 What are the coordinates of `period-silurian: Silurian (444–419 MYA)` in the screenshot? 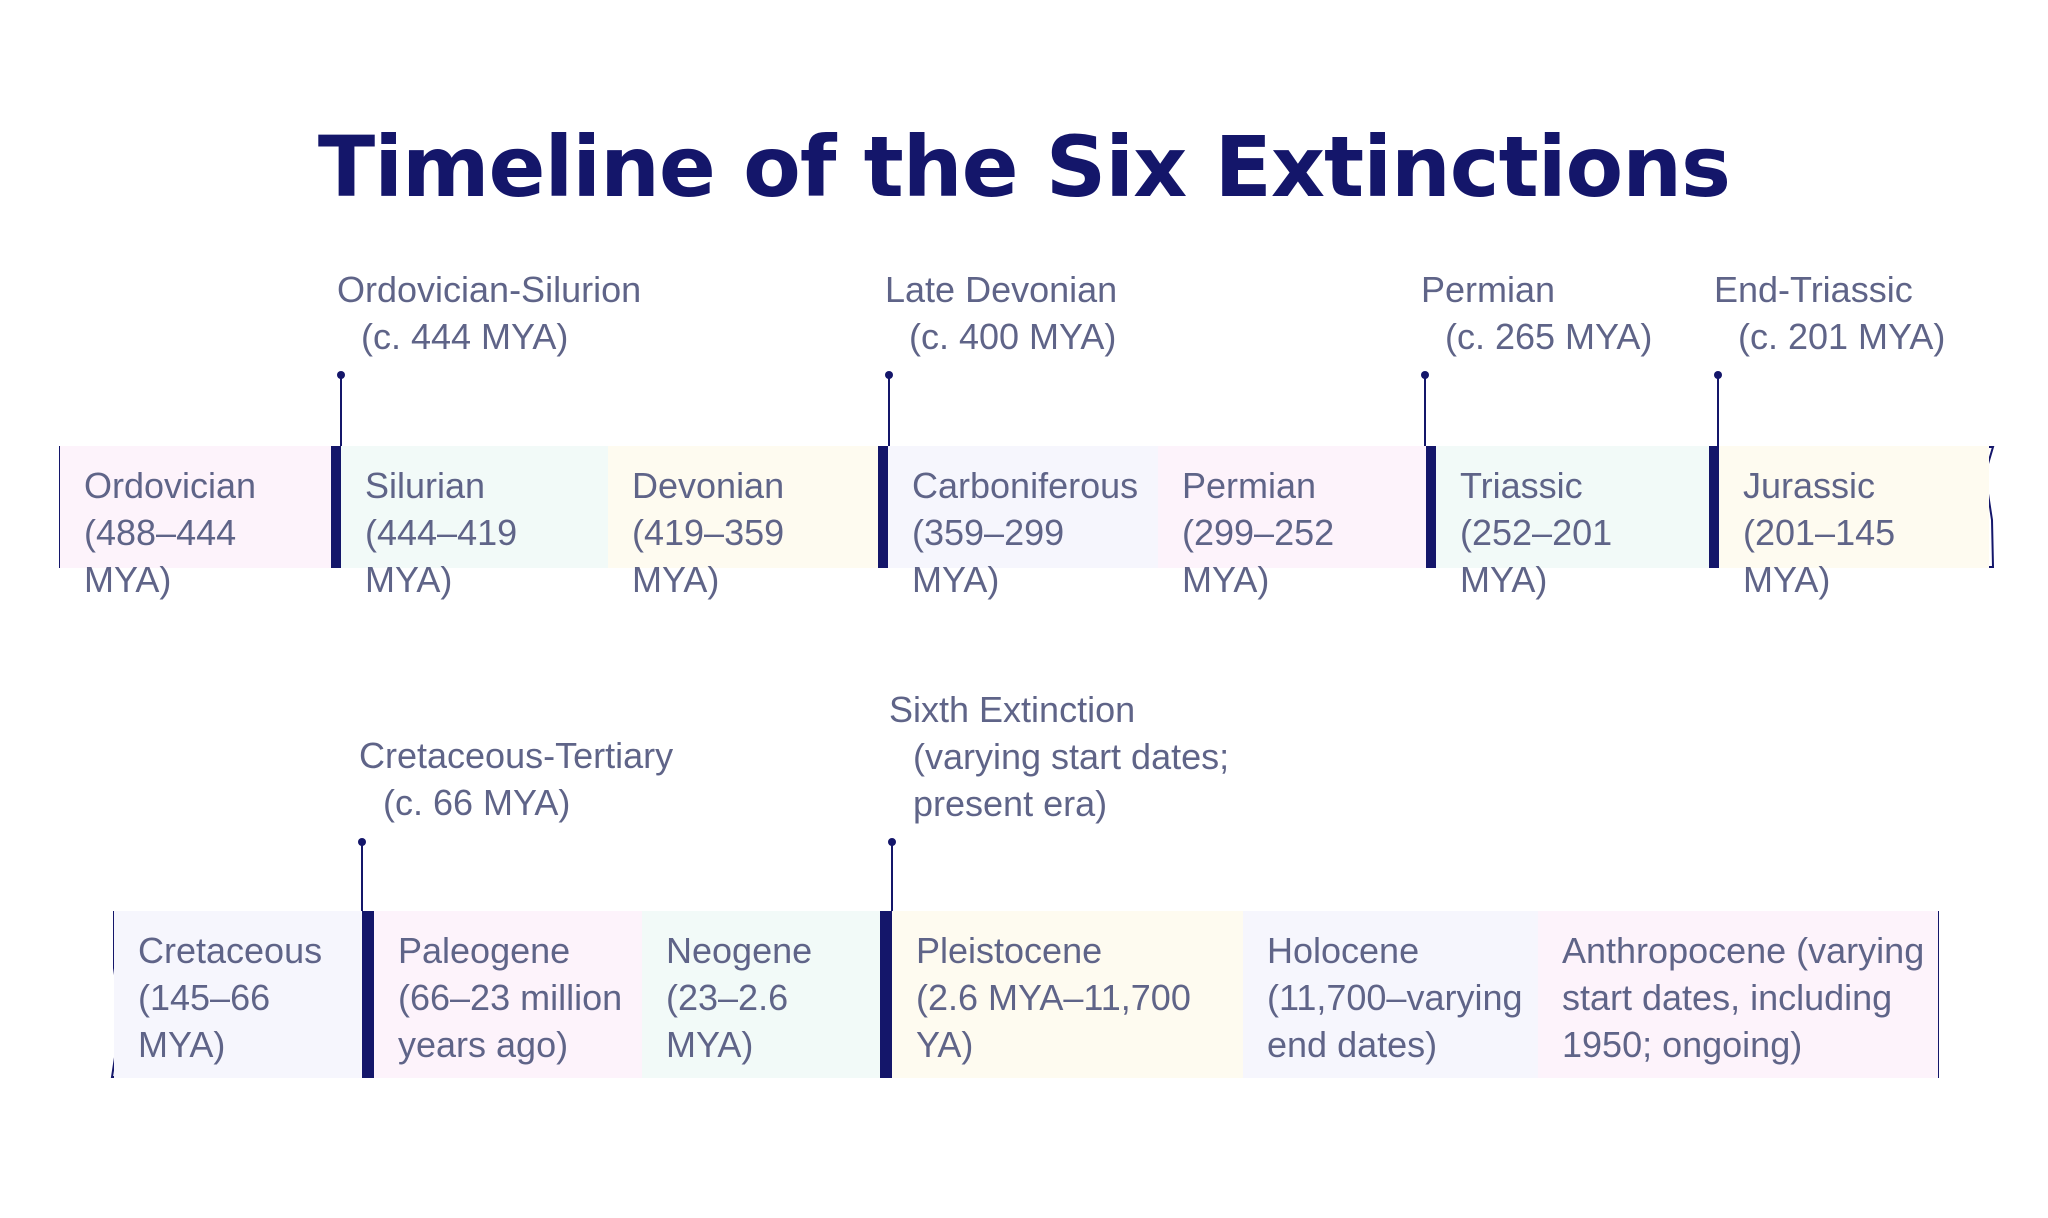 It's located at (474, 523).